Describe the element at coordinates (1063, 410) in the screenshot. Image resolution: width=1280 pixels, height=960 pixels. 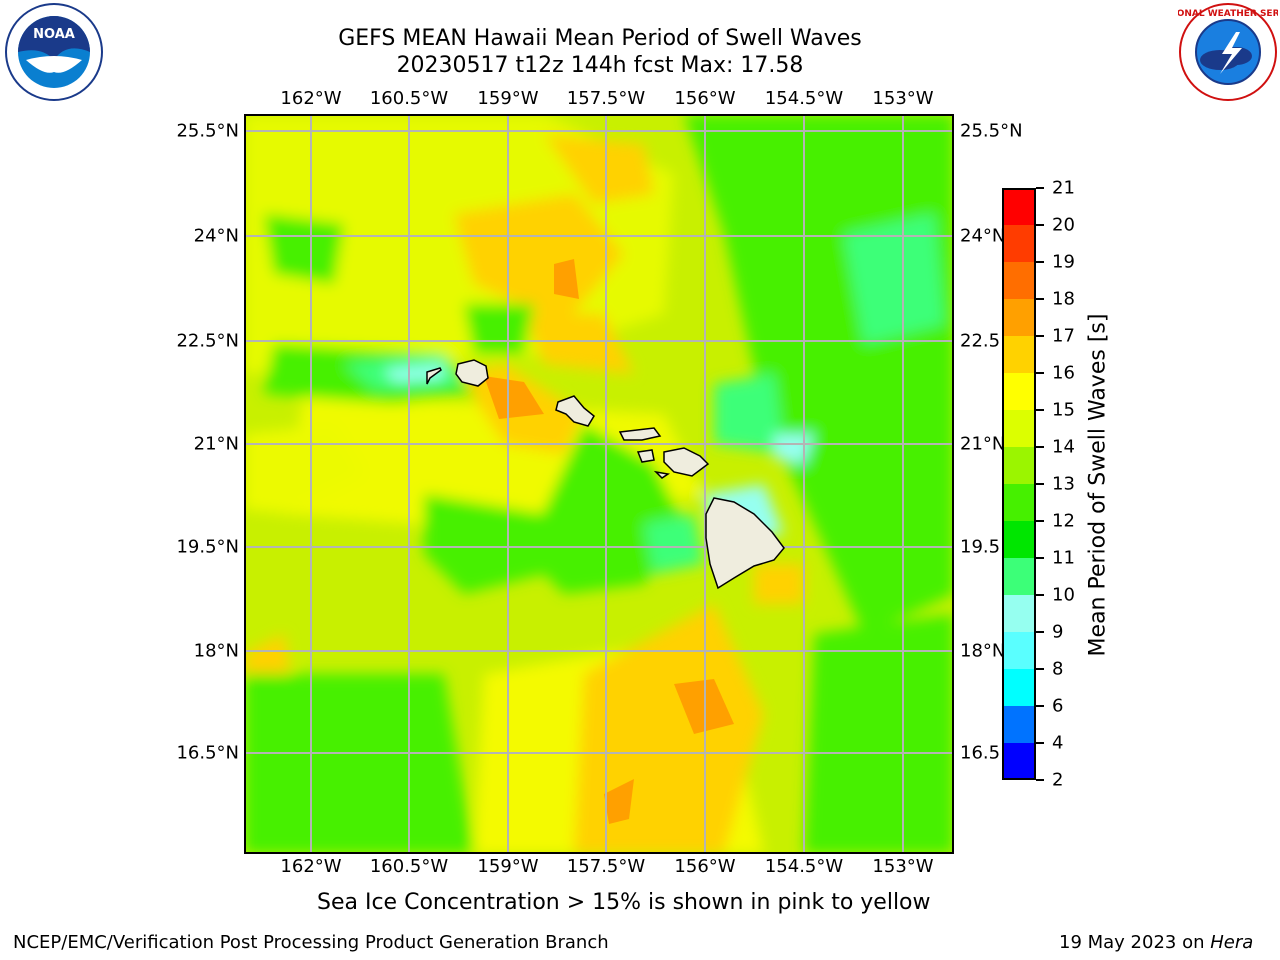
I see `colorbar-tick-label: 15` at that location.